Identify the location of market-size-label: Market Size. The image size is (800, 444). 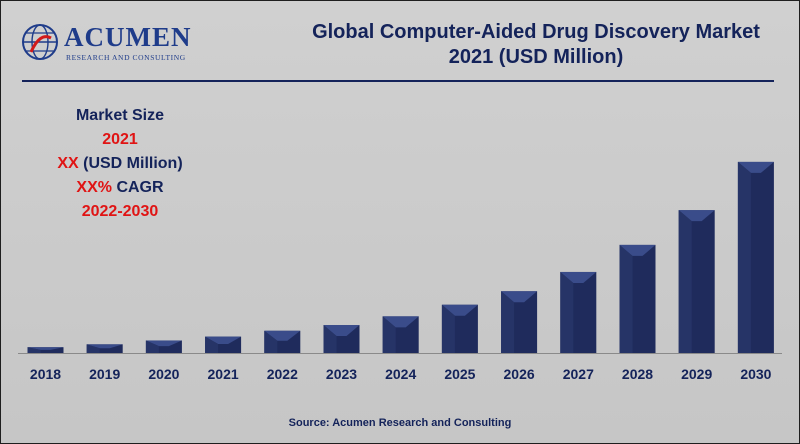
(120, 115).